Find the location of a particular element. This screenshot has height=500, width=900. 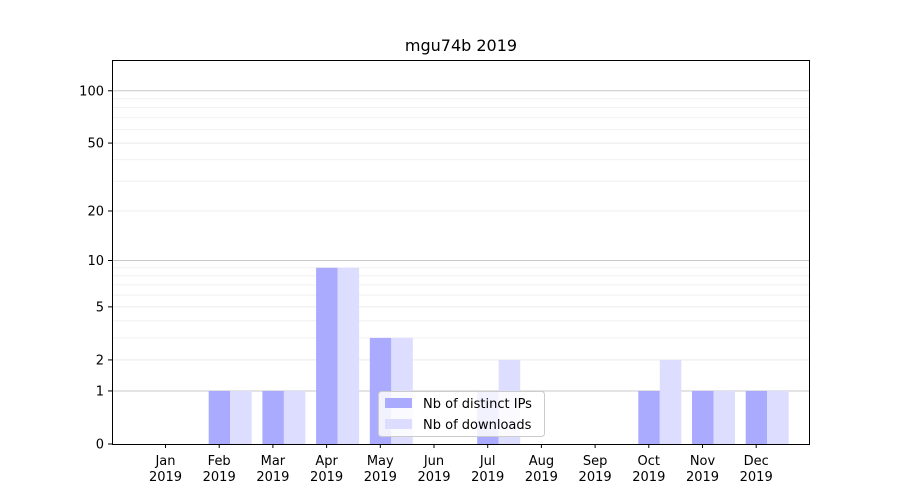

x-tick-label-feb: Feb 2019 is located at coordinates (219, 469).